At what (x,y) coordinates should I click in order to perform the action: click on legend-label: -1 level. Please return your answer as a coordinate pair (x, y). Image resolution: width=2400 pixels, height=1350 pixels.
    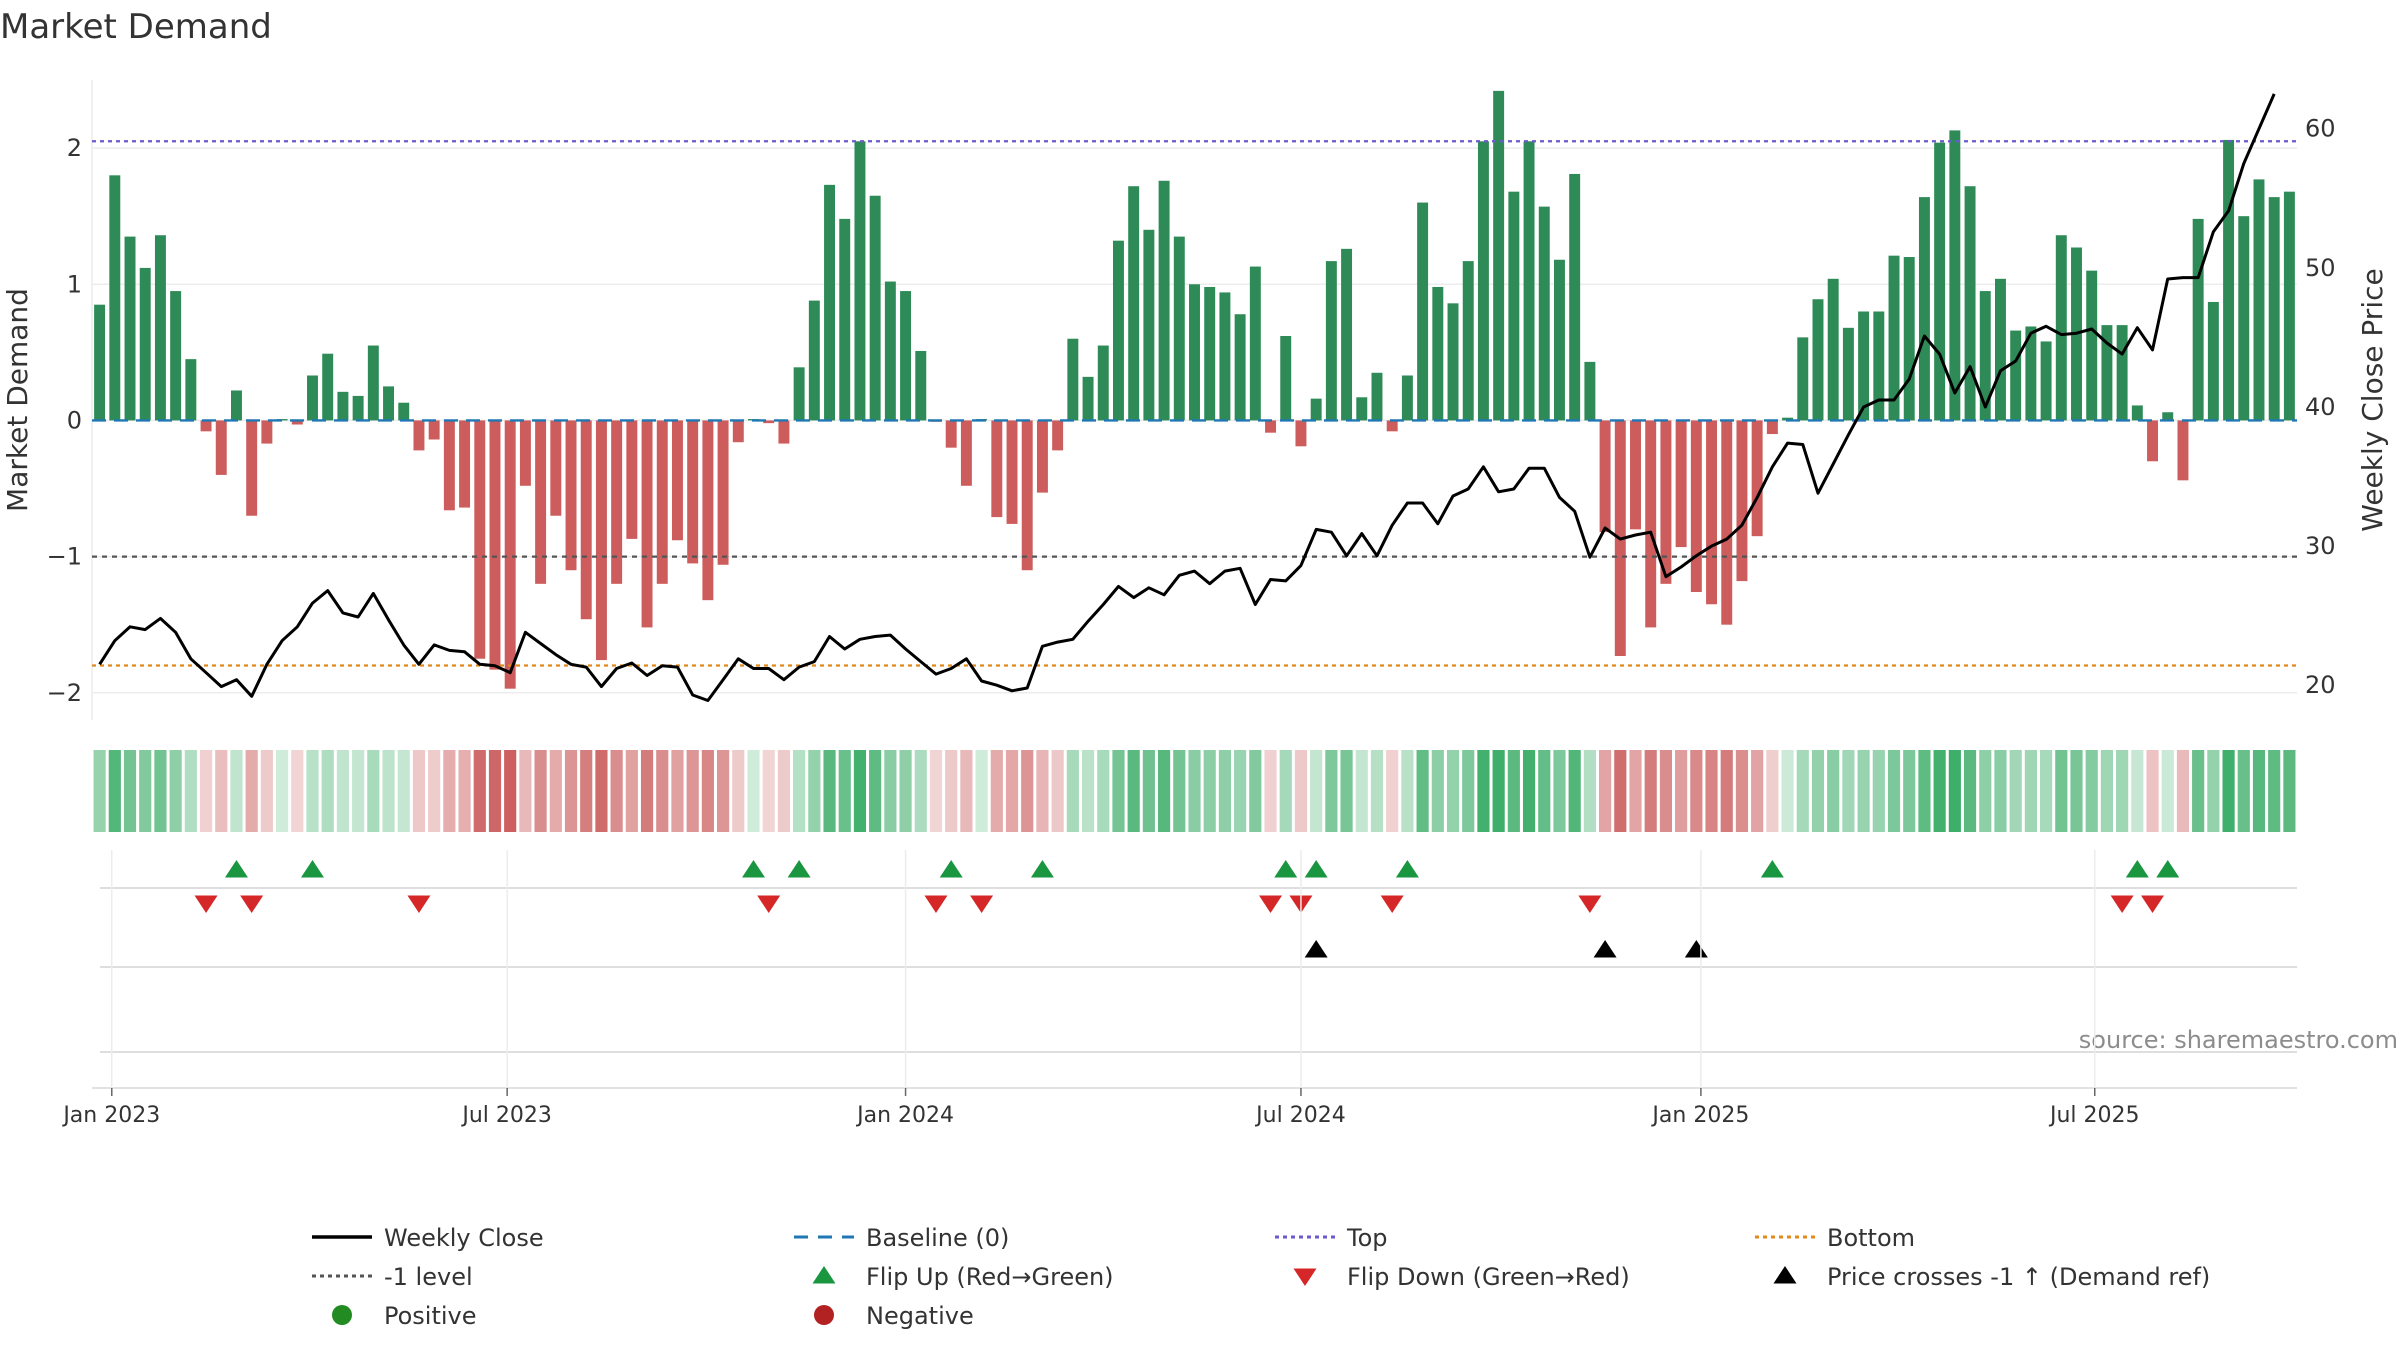
    Looking at the image, I should click on (428, 1277).